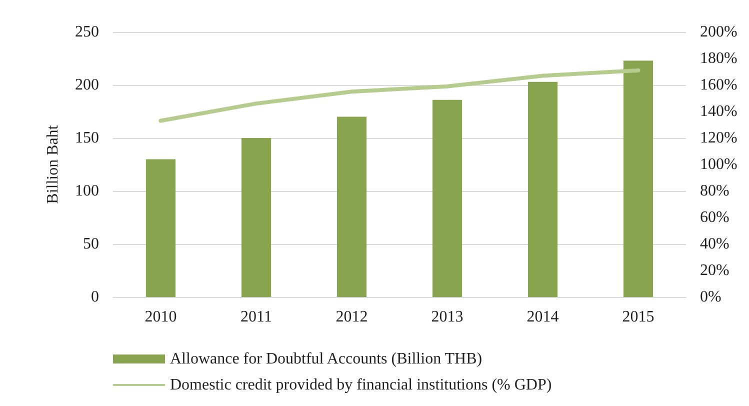 The height and width of the screenshot is (406, 749). Describe the element at coordinates (711, 297) in the screenshot. I see `y2-tick-label: 0%` at that location.